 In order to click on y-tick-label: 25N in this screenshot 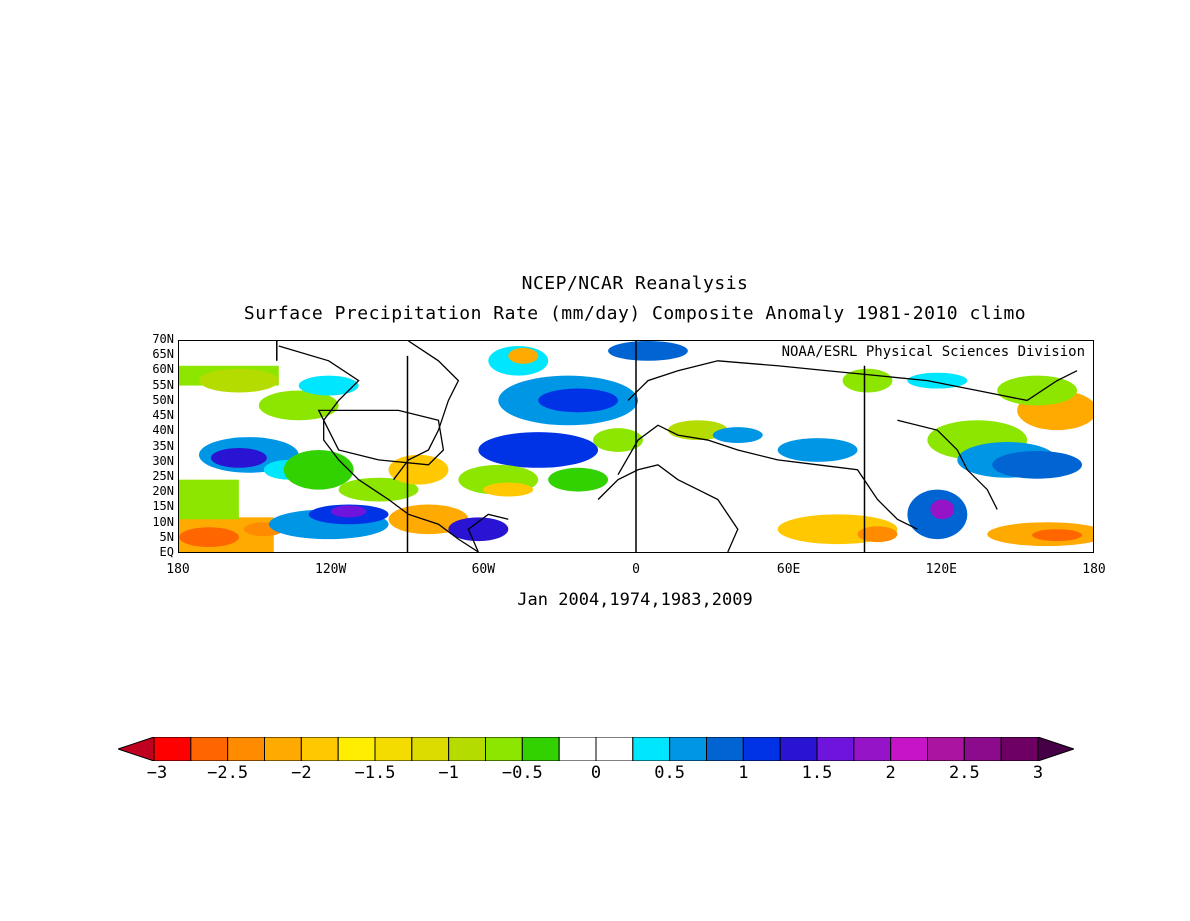, I will do `click(163, 475)`.